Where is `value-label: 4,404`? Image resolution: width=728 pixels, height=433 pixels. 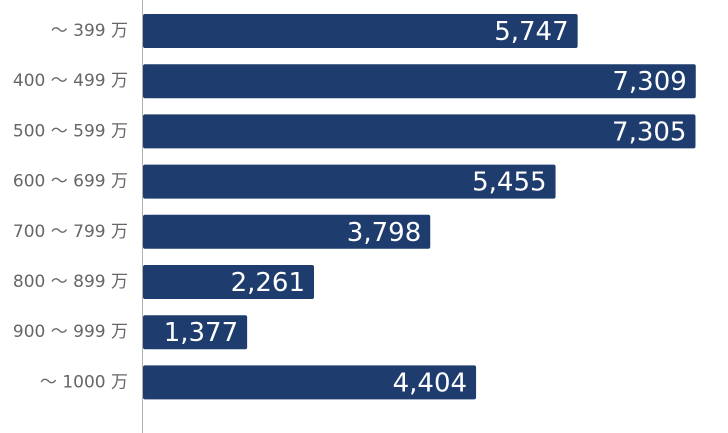
value-label: 4,404 is located at coordinates (430, 383).